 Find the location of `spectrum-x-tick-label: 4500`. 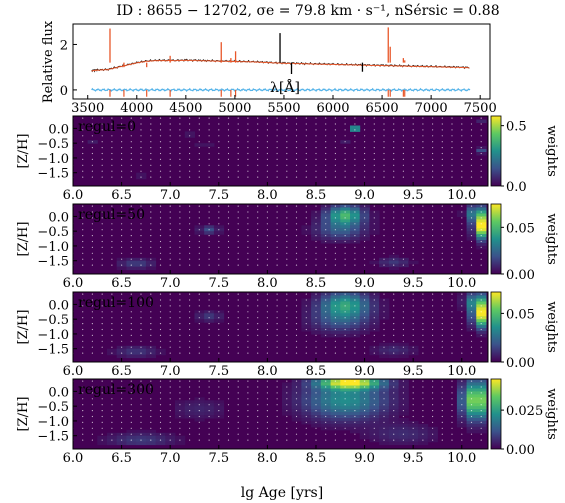

spectrum-x-tick-label: 4500 is located at coordinates (185, 108).